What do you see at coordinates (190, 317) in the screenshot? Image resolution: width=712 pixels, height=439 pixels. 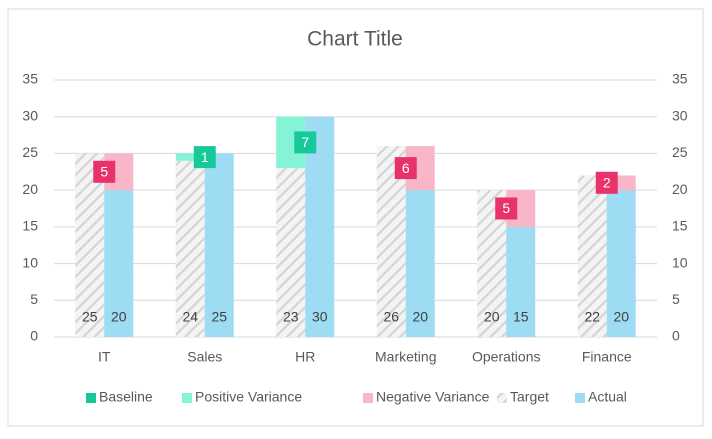 I see `value-label: 24` at bounding box center [190, 317].